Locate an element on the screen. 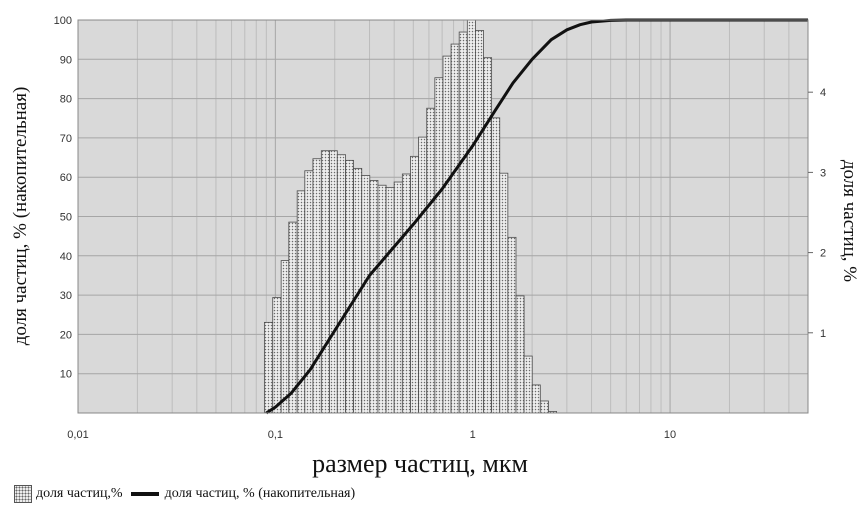  y-left-tick-label: 20 is located at coordinates (66, 335).